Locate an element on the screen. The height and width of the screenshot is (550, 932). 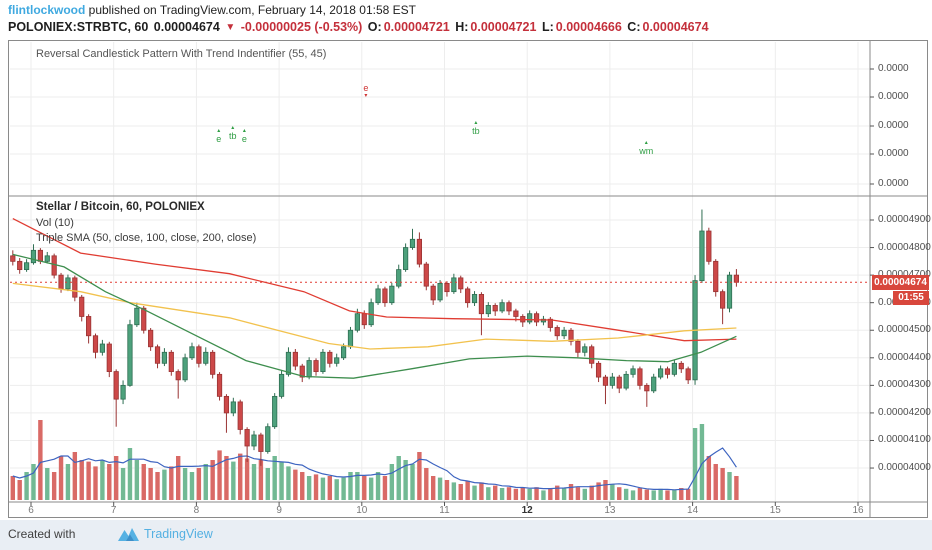
time-axis-label: 8 is located at coordinates (196, 510).